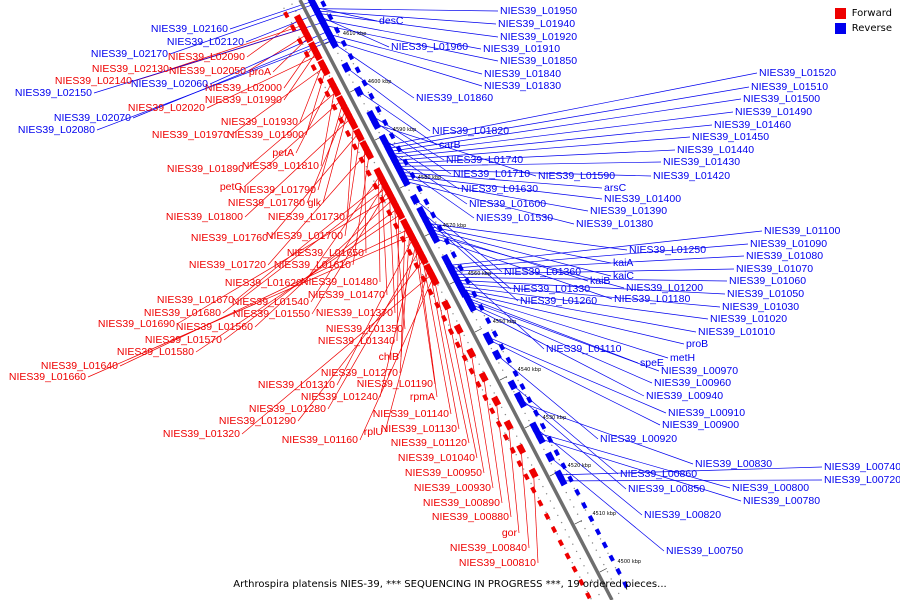 Image resolution: width=900 pixels, height=600 pixels. I want to click on gene-label: NIES39_L01380, so click(614, 224).